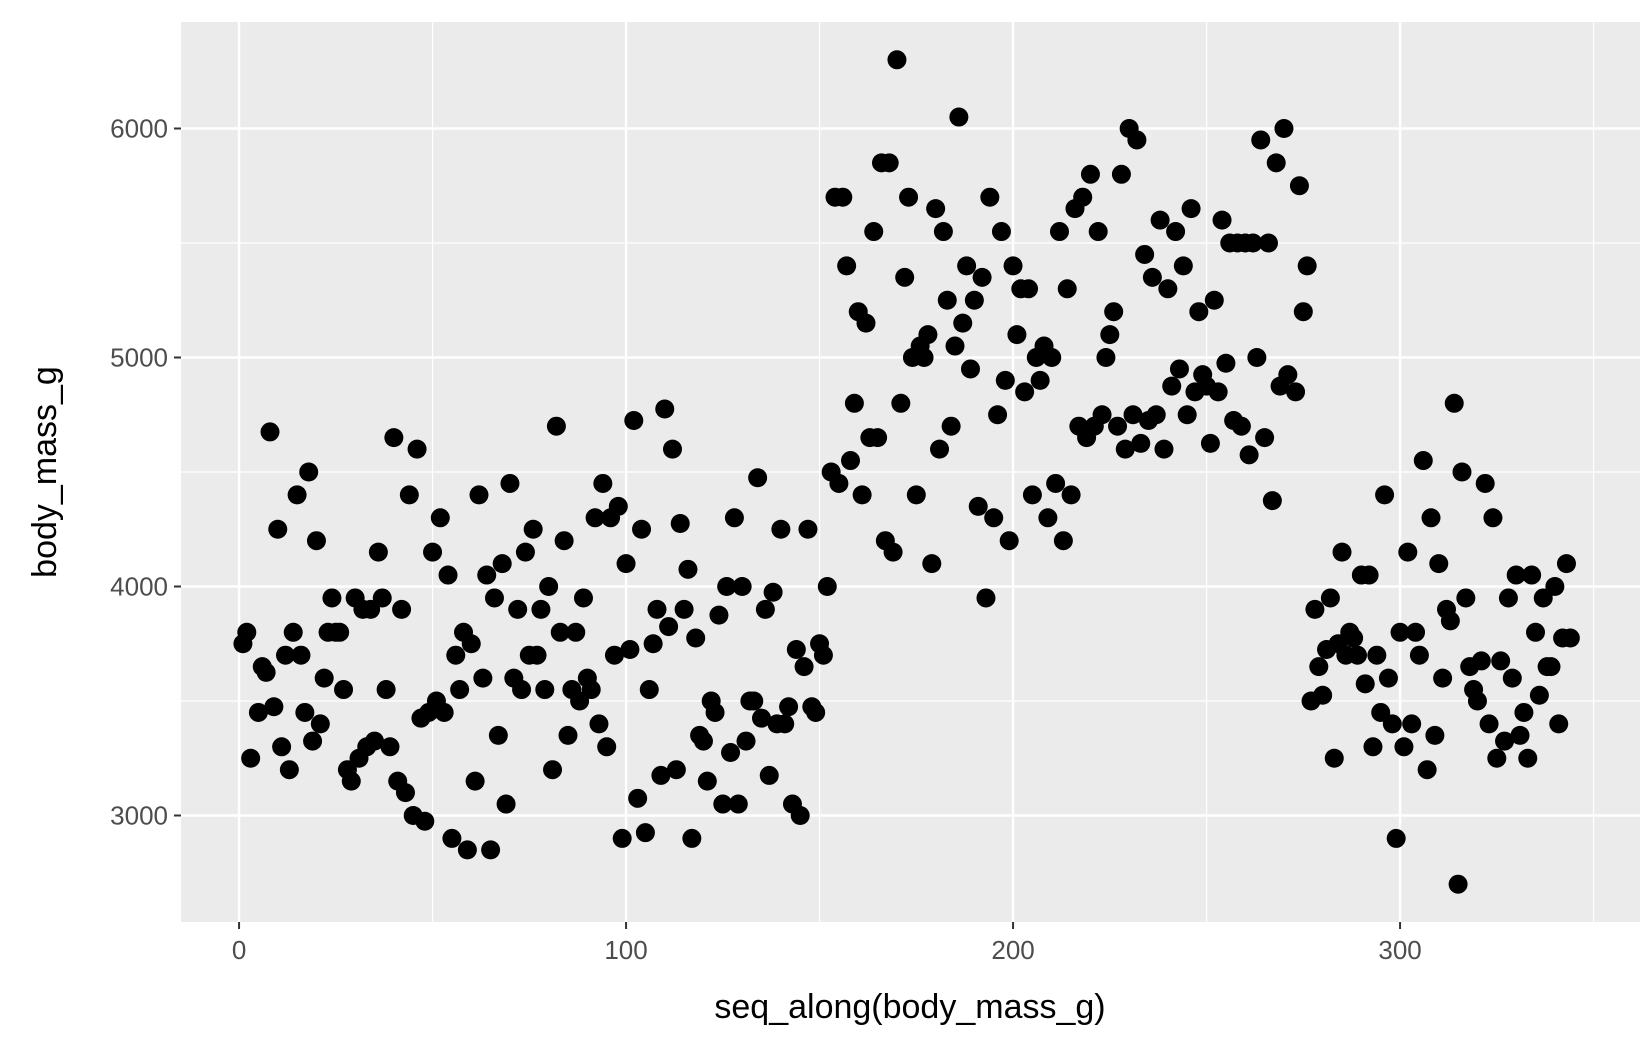 The width and height of the screenshot is (1650, 1050). Describe the element at coordinates (139, 816) in the screenshot. I see `y-tick-label: 3000` at that location.